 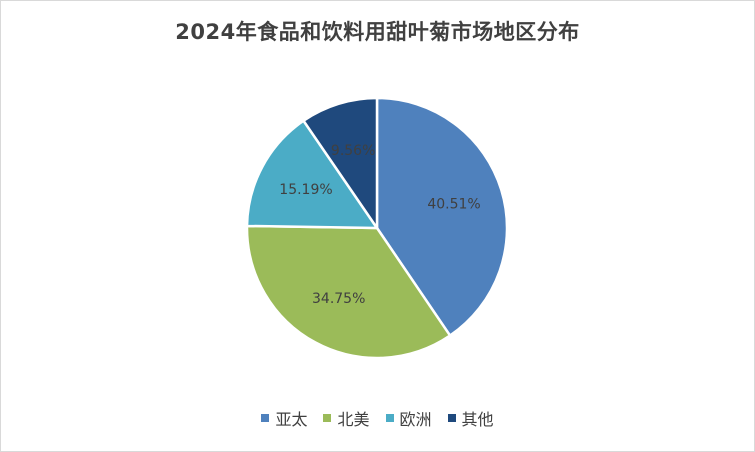 I want to click on data-label-4: 9.56%, so click(x=353, y=151).